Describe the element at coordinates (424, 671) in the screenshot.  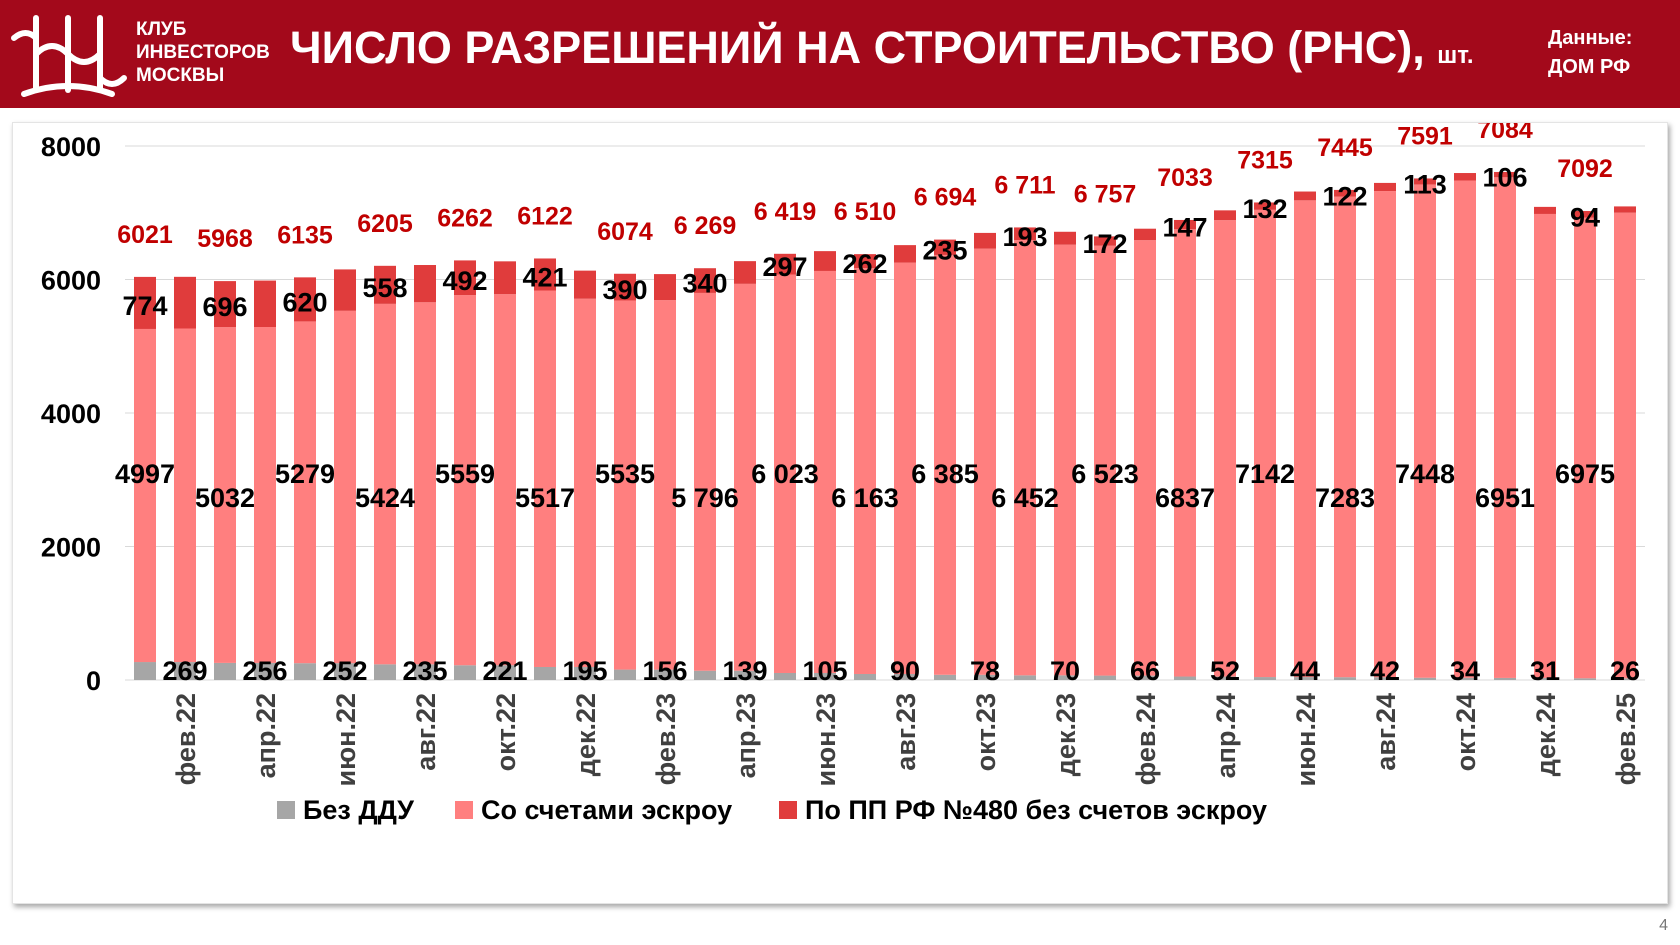
I see `bar-label-no-ddu: 235` at that location.